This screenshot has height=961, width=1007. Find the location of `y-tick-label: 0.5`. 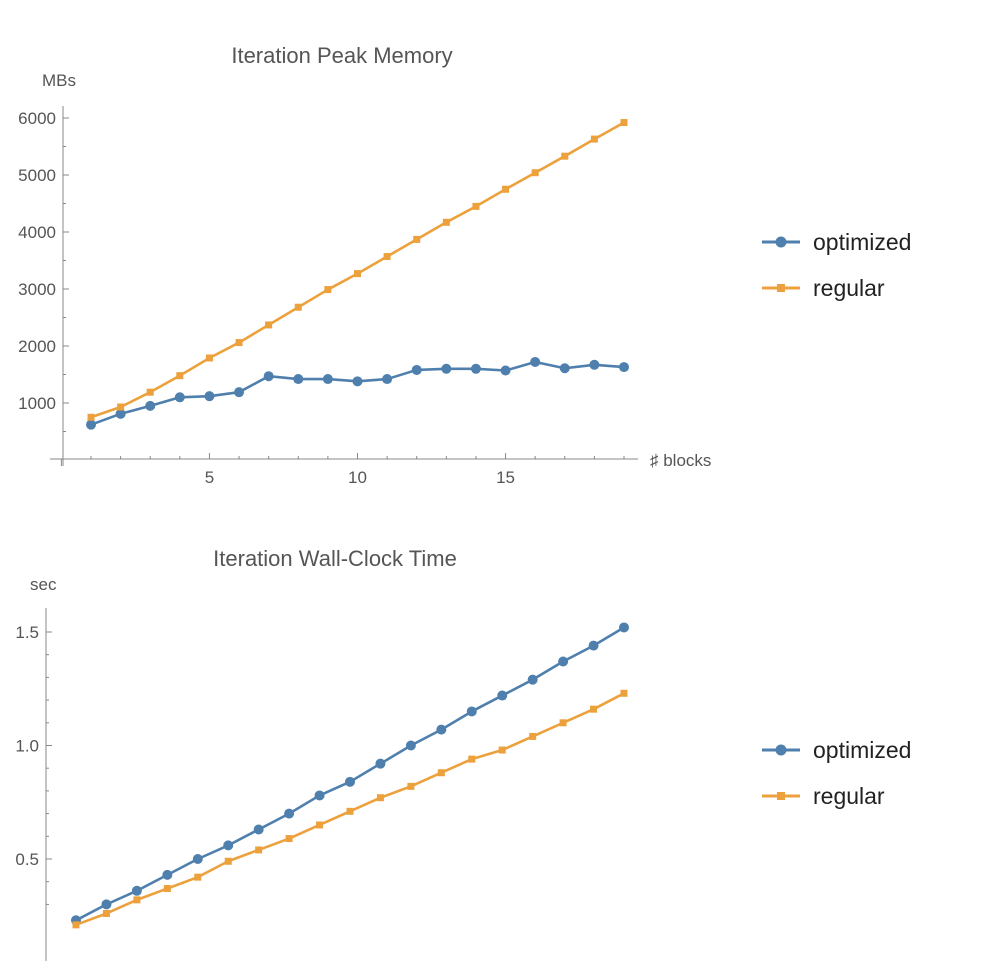

y-tick-label: 0.5 is located at coordinates (27, 859).